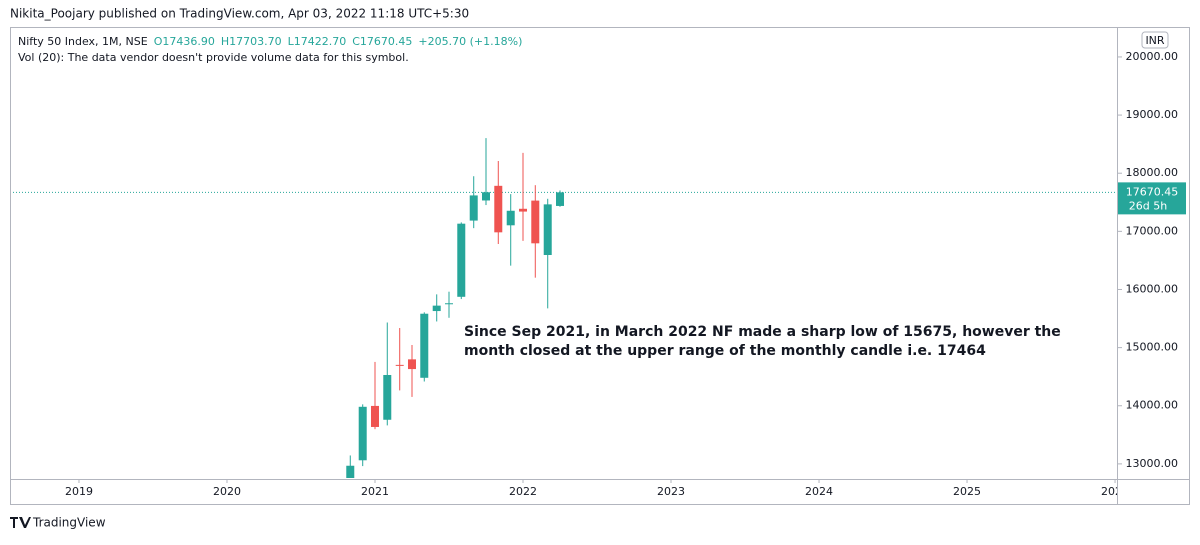 This screenshot has width=1200, height=545. I want to click on x-tick-label: 2024, so click(819, 491).